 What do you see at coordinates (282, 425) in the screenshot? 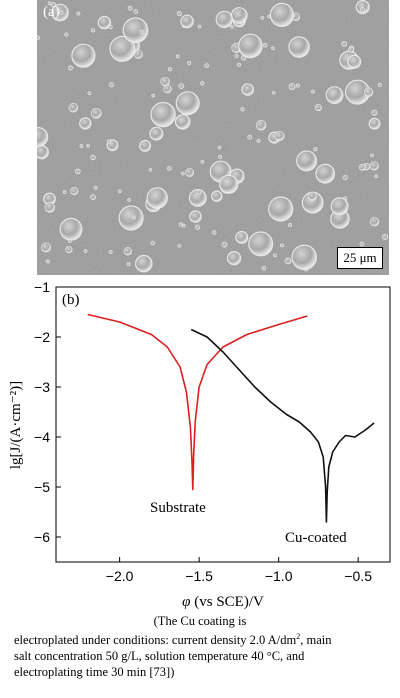
I see `series-line-cu-coated` at bounding box center [282, 425].